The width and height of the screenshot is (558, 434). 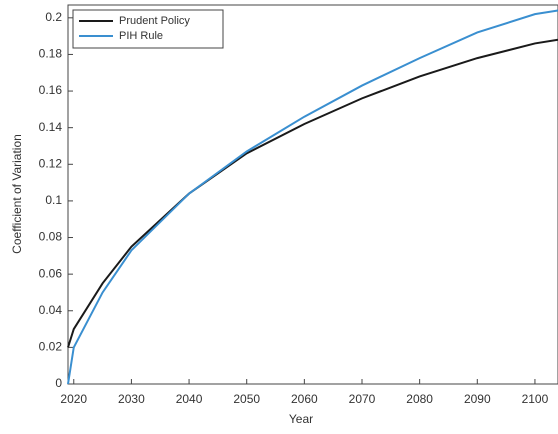 I want to click on y-tick-label: 0.2, so click(x=53, y=17).